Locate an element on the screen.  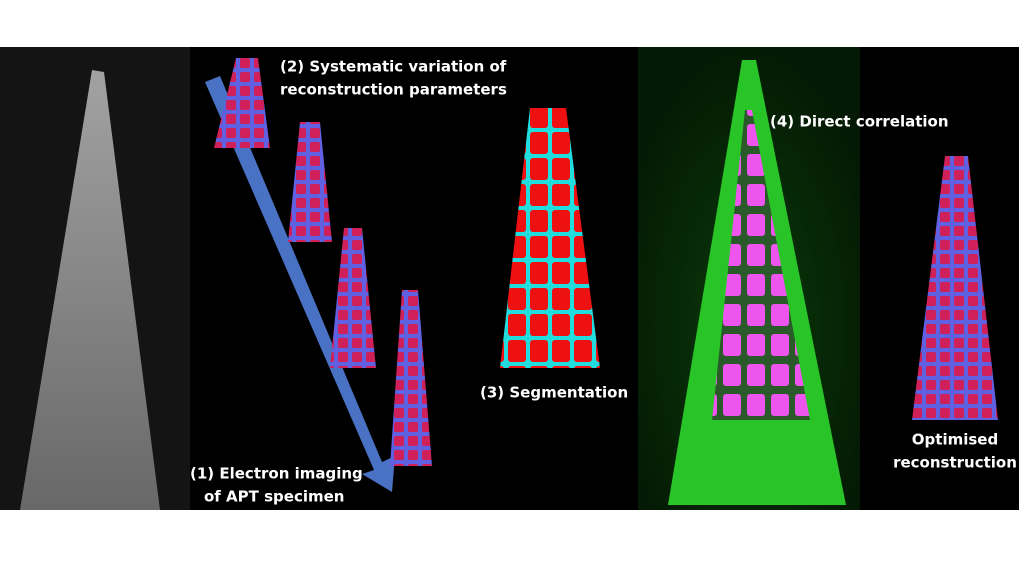
label: Optimised is located at coordinates (955, 440).